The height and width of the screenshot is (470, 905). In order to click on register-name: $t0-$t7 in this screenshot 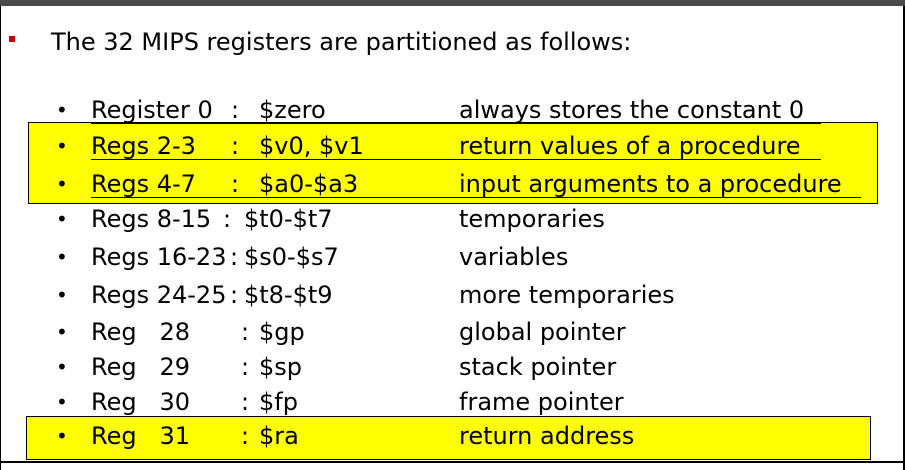, I will do `click(288, 219)`.